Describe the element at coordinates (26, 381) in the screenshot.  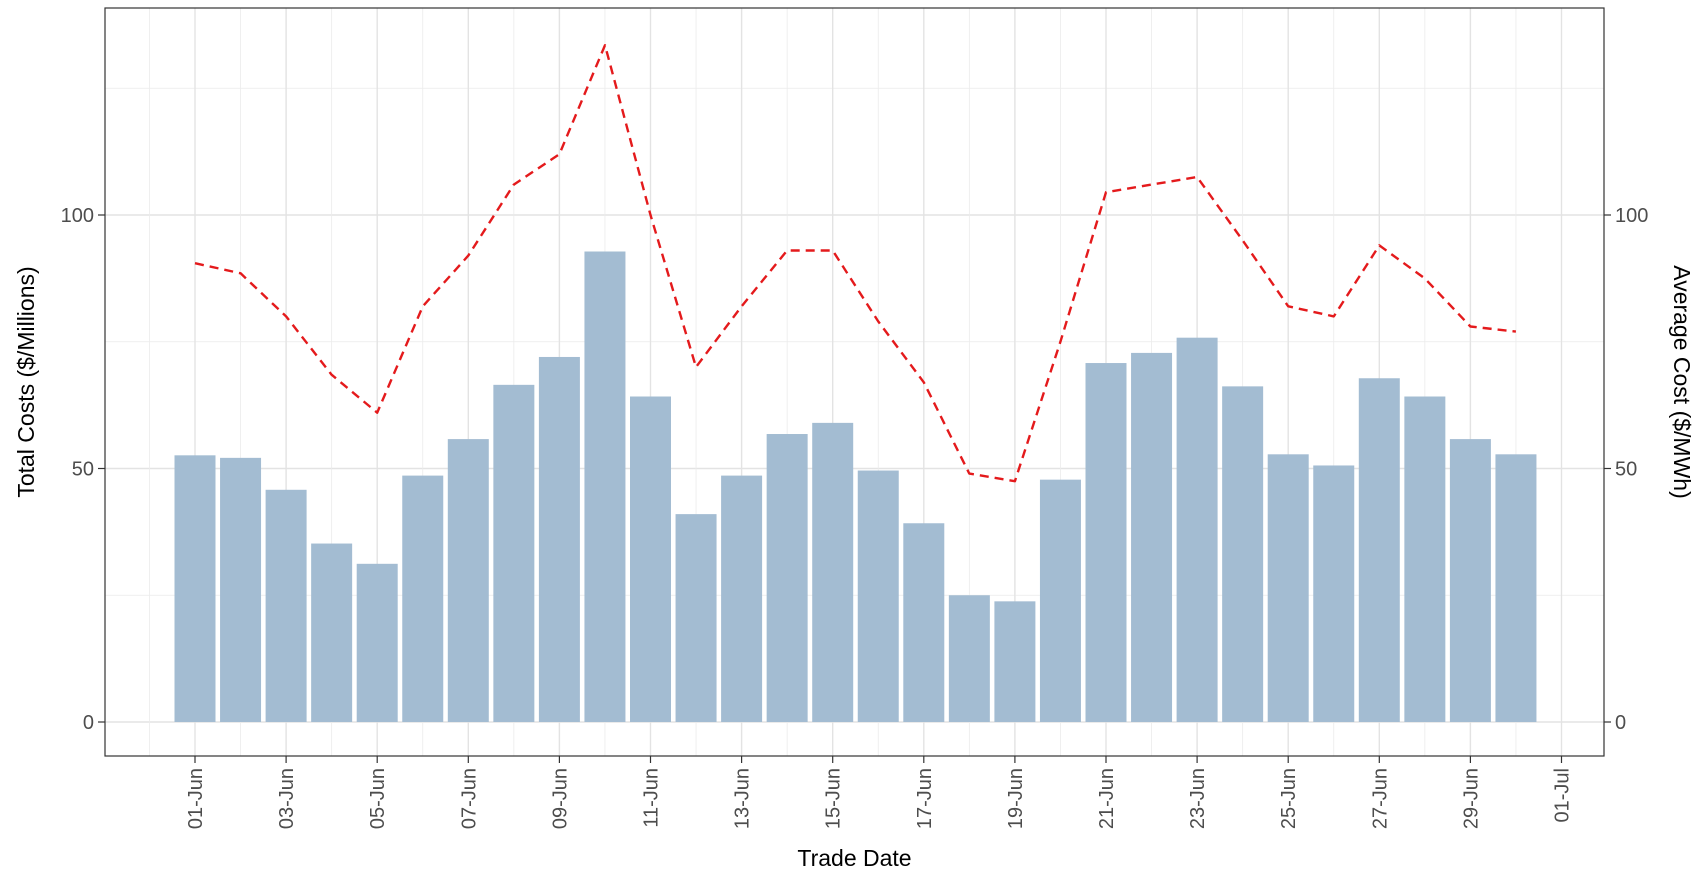
I see `y-axis-title: Total Costs ($/Millions)` at that location.